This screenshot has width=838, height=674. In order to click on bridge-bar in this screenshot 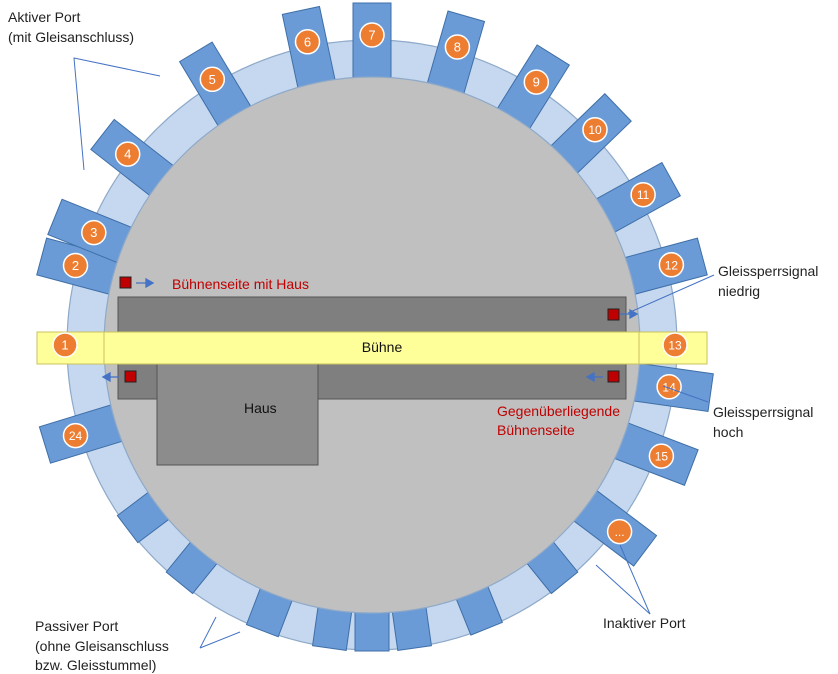, I will do `click(372, 348)`.